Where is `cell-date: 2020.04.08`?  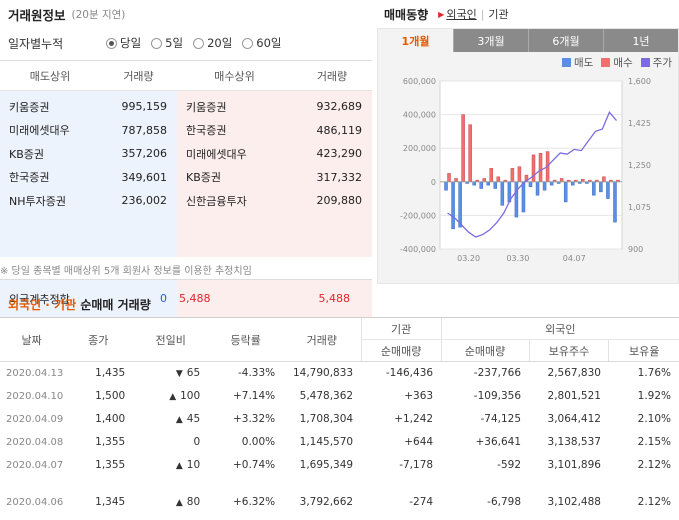
cell-date: 2020.04.08 is located at coordinates (35, 442).